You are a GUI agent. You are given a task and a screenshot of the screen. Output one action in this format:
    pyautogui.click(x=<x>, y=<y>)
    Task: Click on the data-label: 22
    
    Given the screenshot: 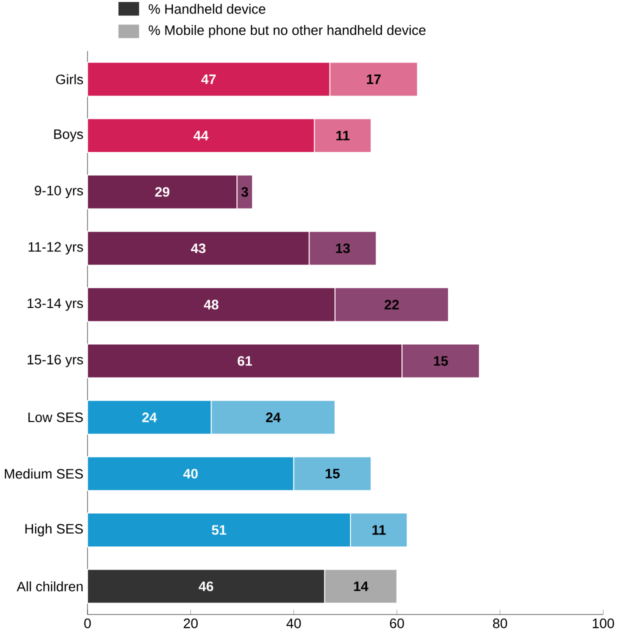 What is the action you would take?
    pyautogui.click(x=391, y=305)
    